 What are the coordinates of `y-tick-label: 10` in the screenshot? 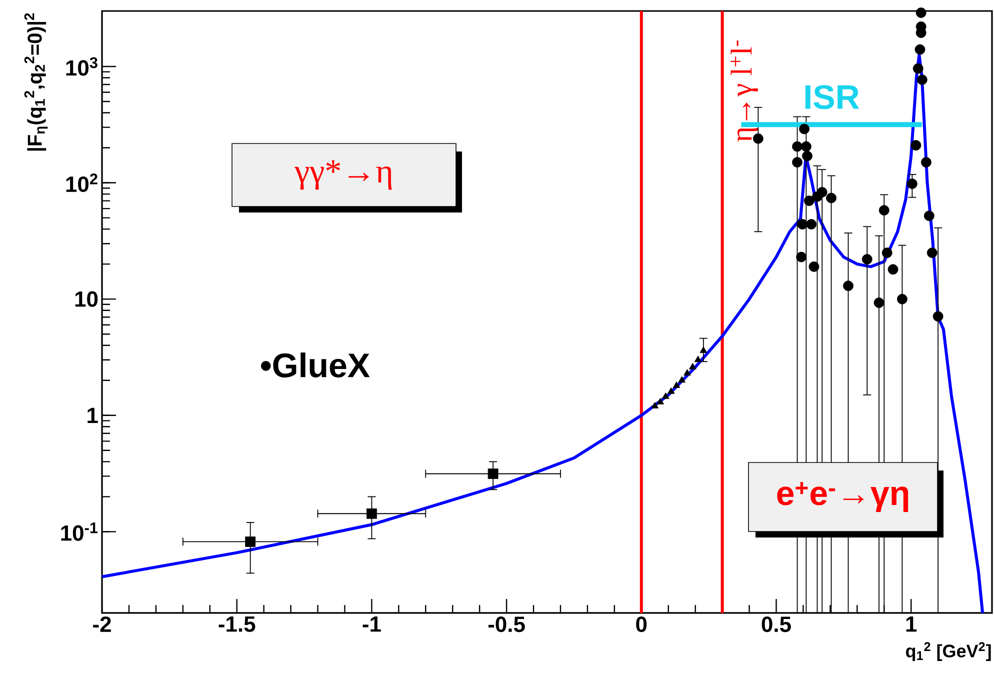 It's located at (86, 299).